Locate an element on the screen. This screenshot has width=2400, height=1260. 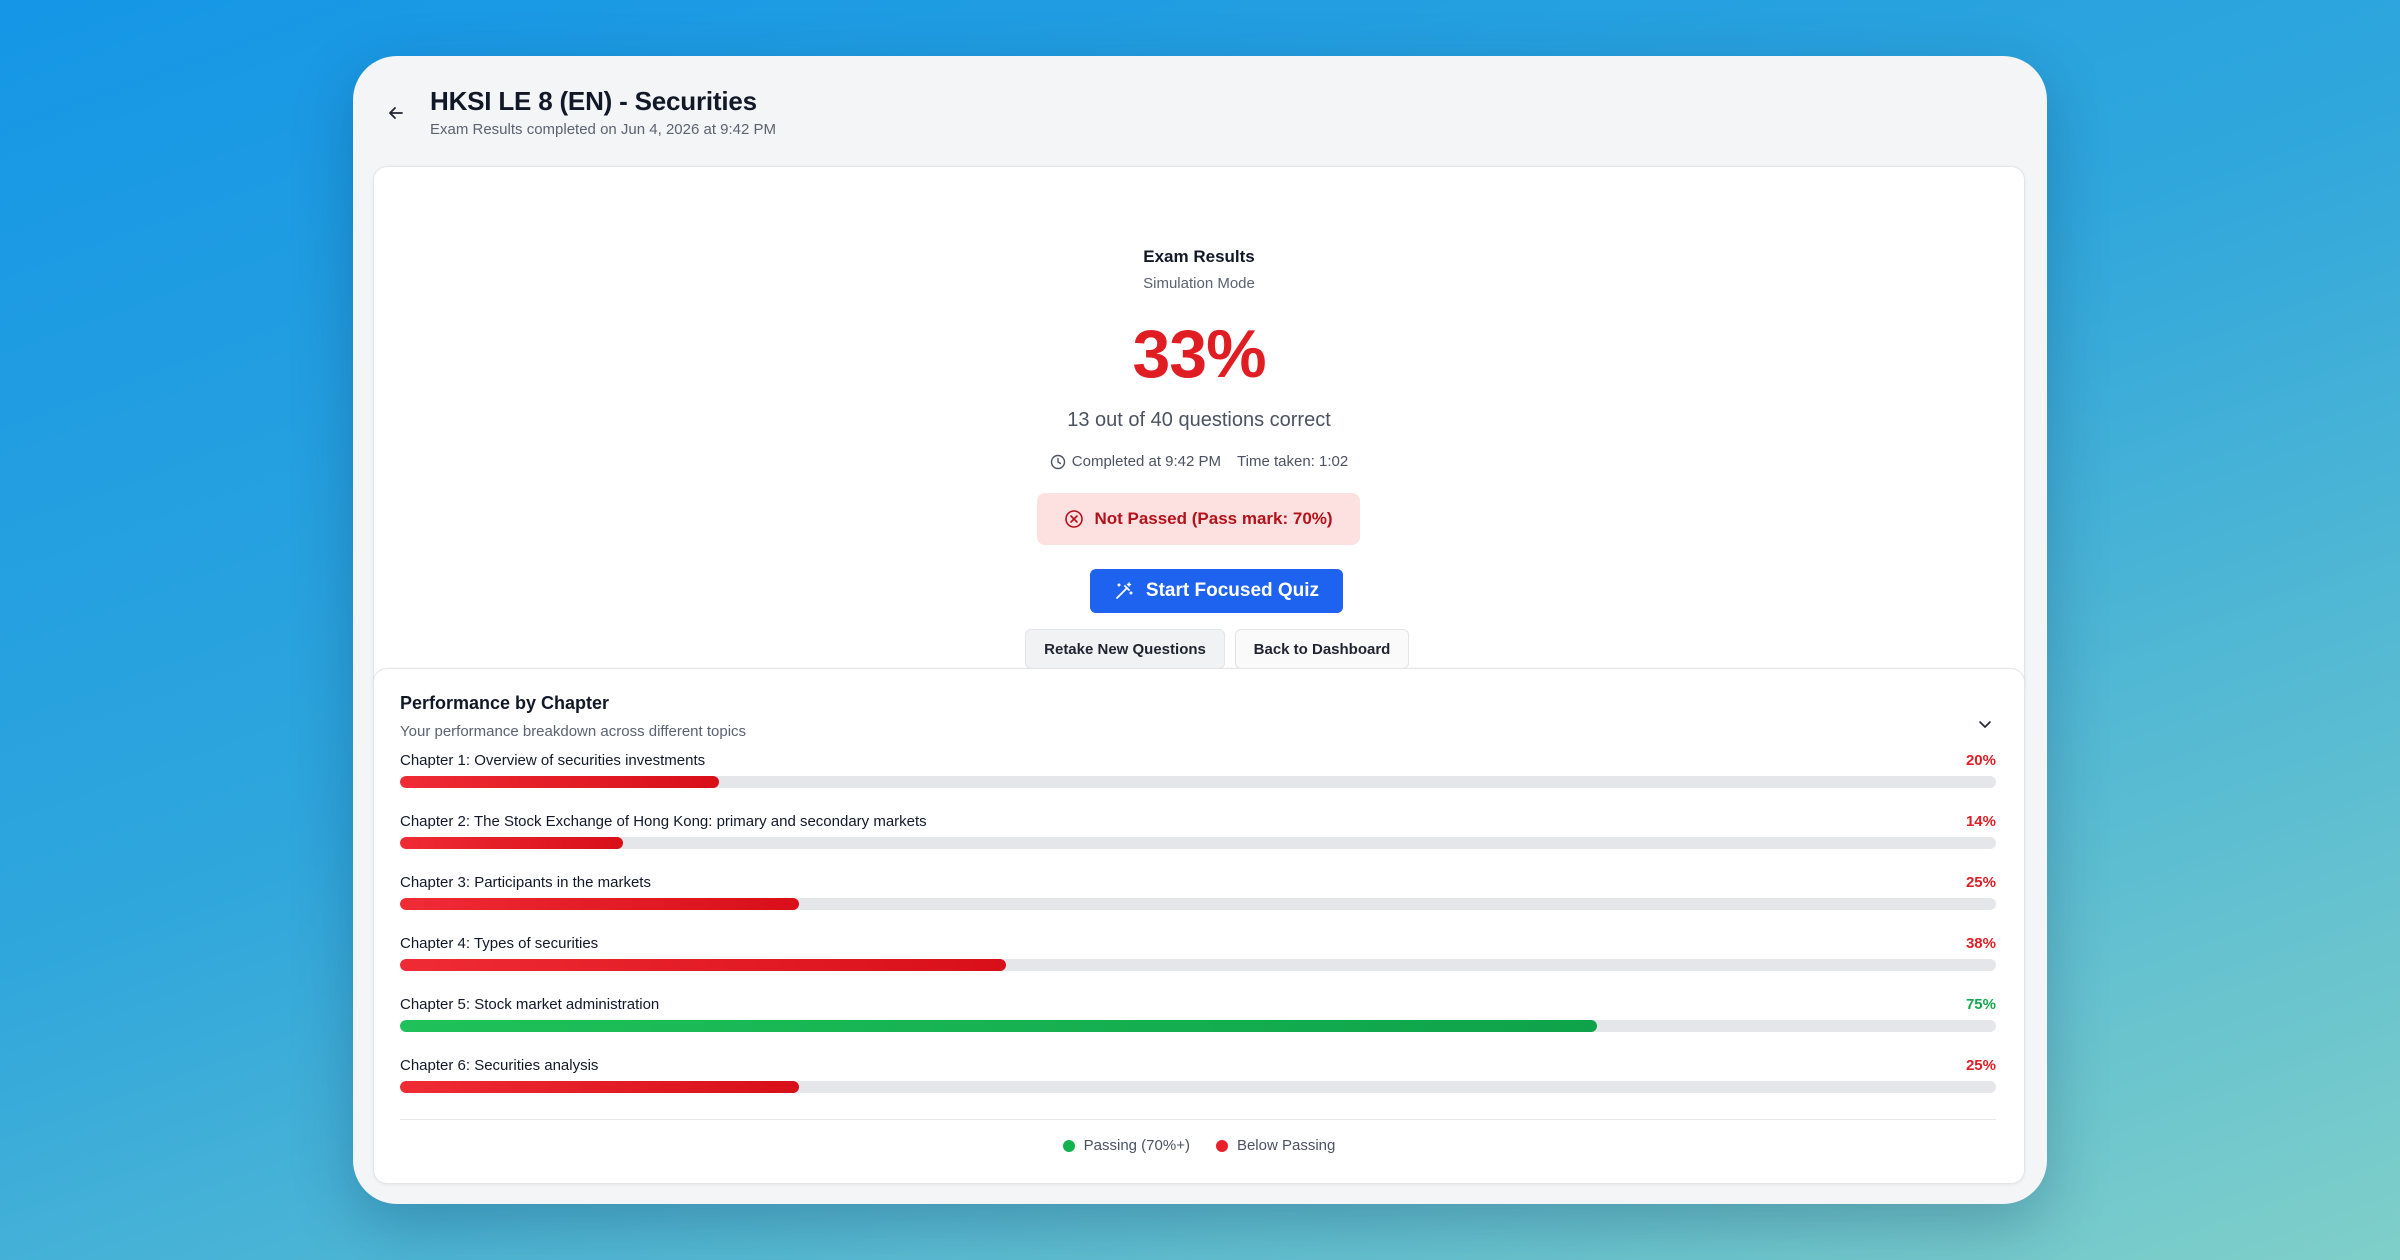
x-circle-icon is located at coordinates (1074, 519).